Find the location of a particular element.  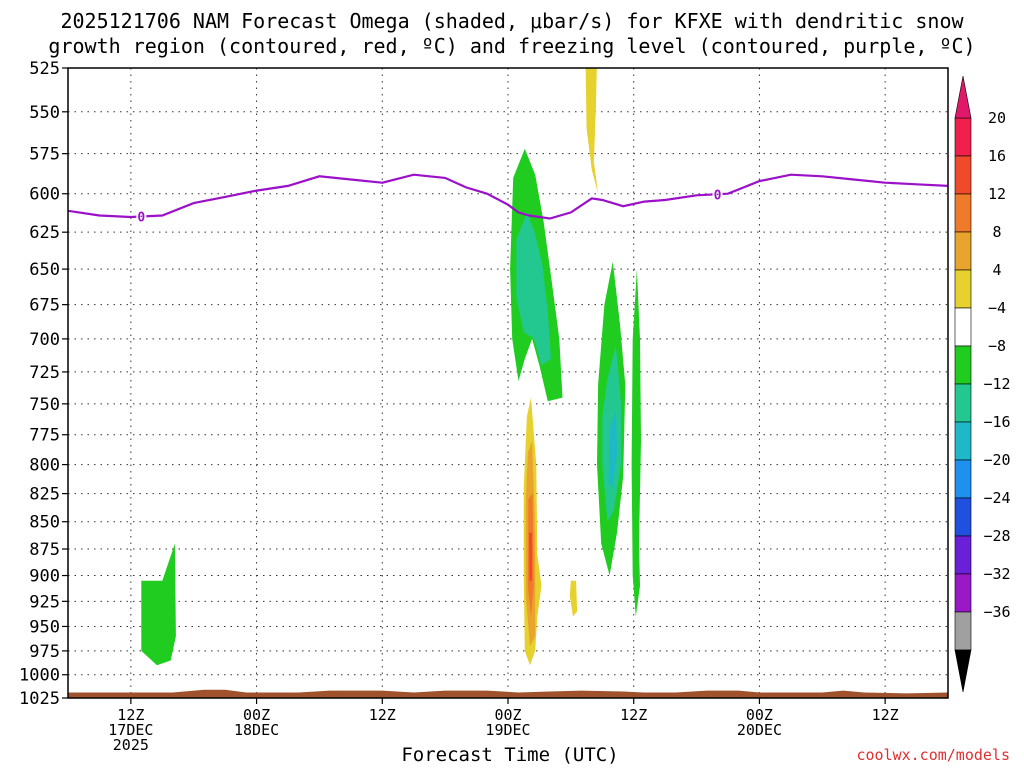

colorbar-label: −4 is located at coordinates (997, 308).